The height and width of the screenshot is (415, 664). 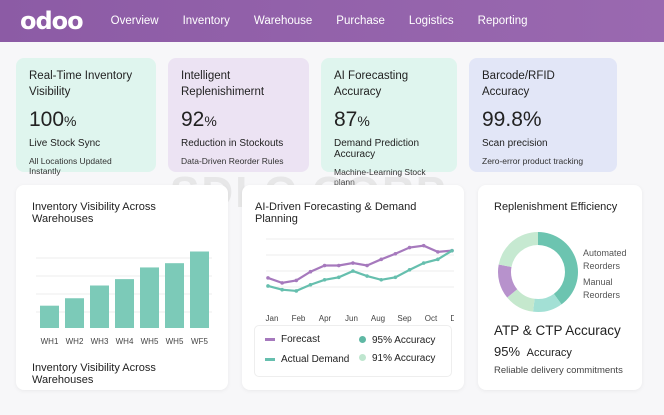 What do you see at coordinates (533, 161) in the screenshot?
I see `kpi-line2: Zero-error product tracking` at bounding box center [533, 161].